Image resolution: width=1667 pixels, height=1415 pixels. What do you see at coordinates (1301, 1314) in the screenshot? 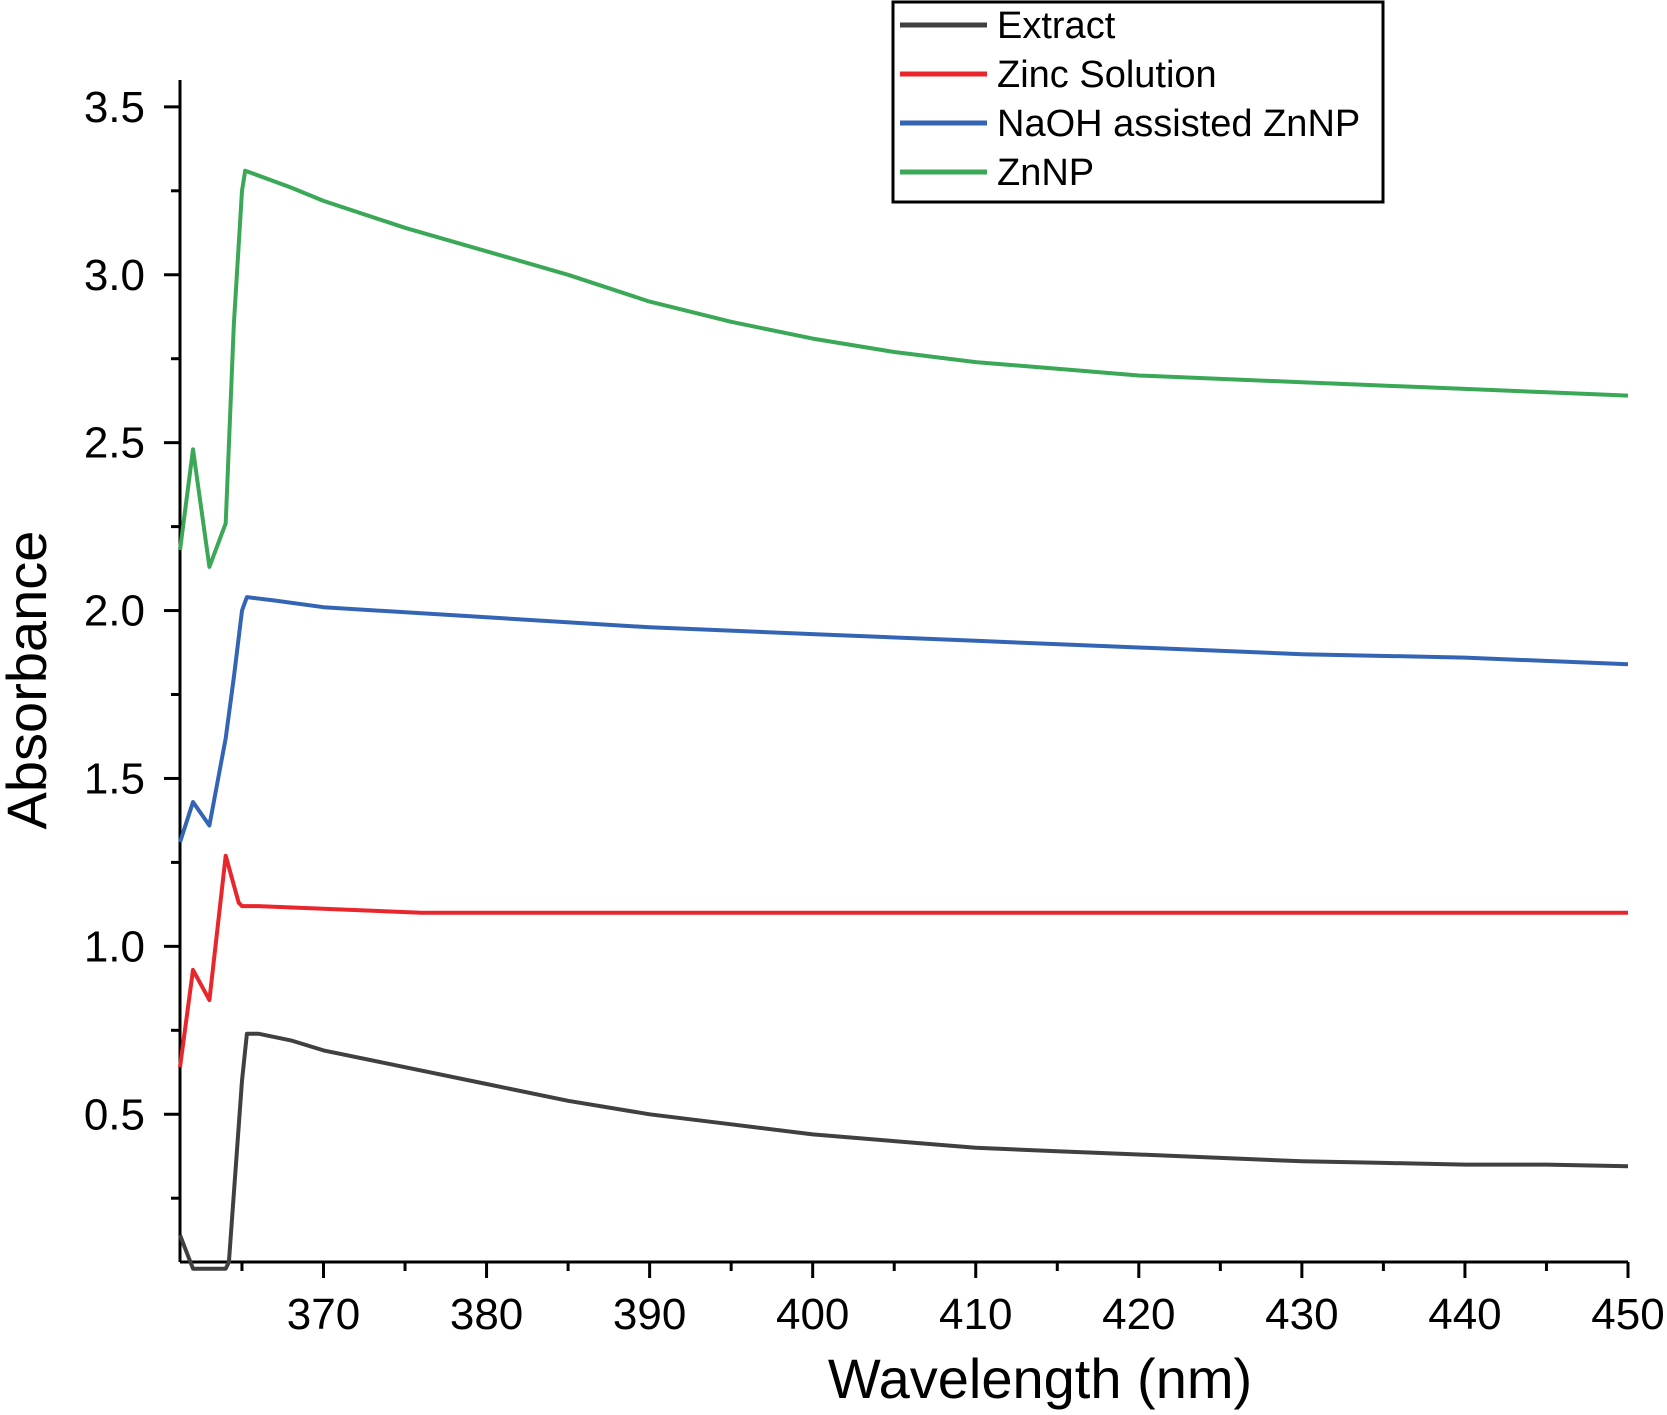
I see `x-tick-label: 430` at bounding box center [1301, 1314].